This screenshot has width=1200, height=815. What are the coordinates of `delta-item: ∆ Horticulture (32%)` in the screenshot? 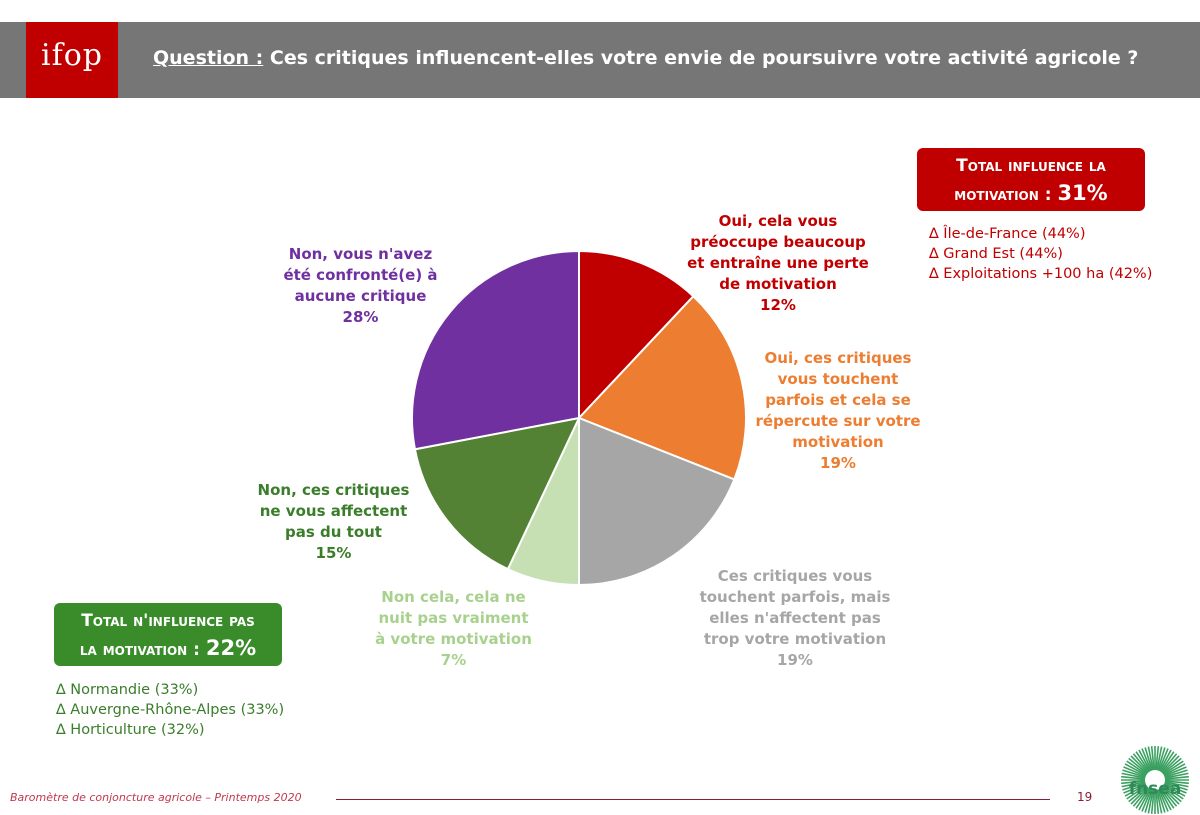 It's located at (130, 730).